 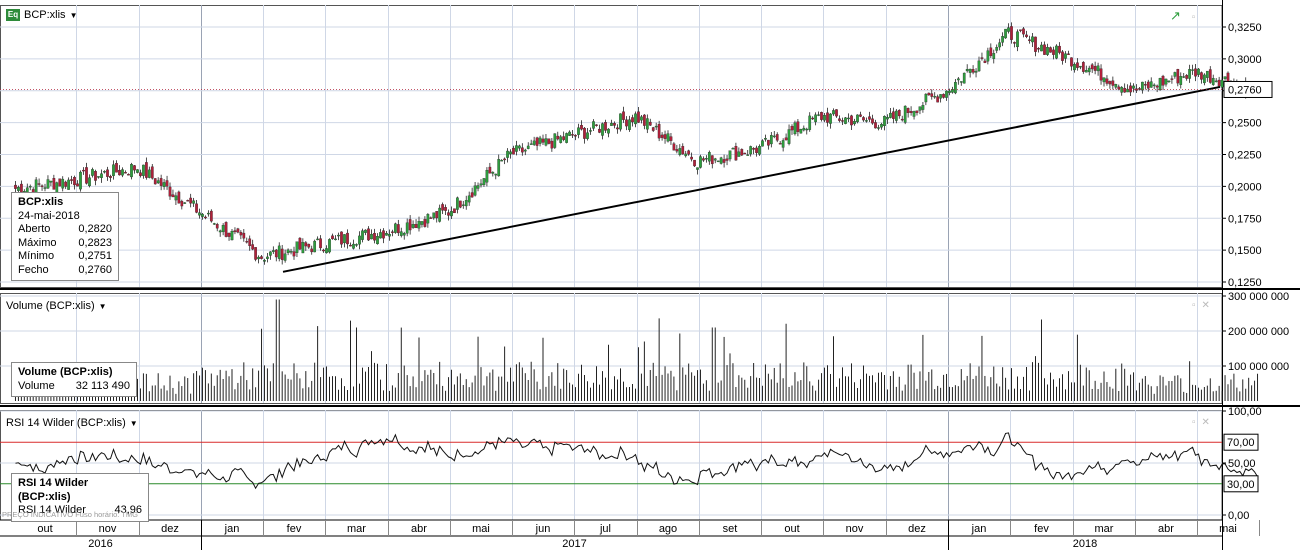 What do you see at coordinates (1182, 16) in the screenshot?
I see `price-pane-icons: ↗ ▫` at bounding box center [1182, 16].